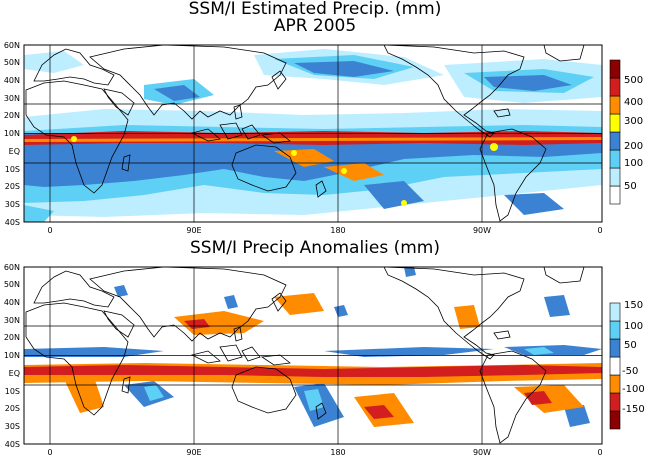 This screenshot has width=656, height=457. I want to click on bottom-colorbar-label: 50, so click(630, 345).